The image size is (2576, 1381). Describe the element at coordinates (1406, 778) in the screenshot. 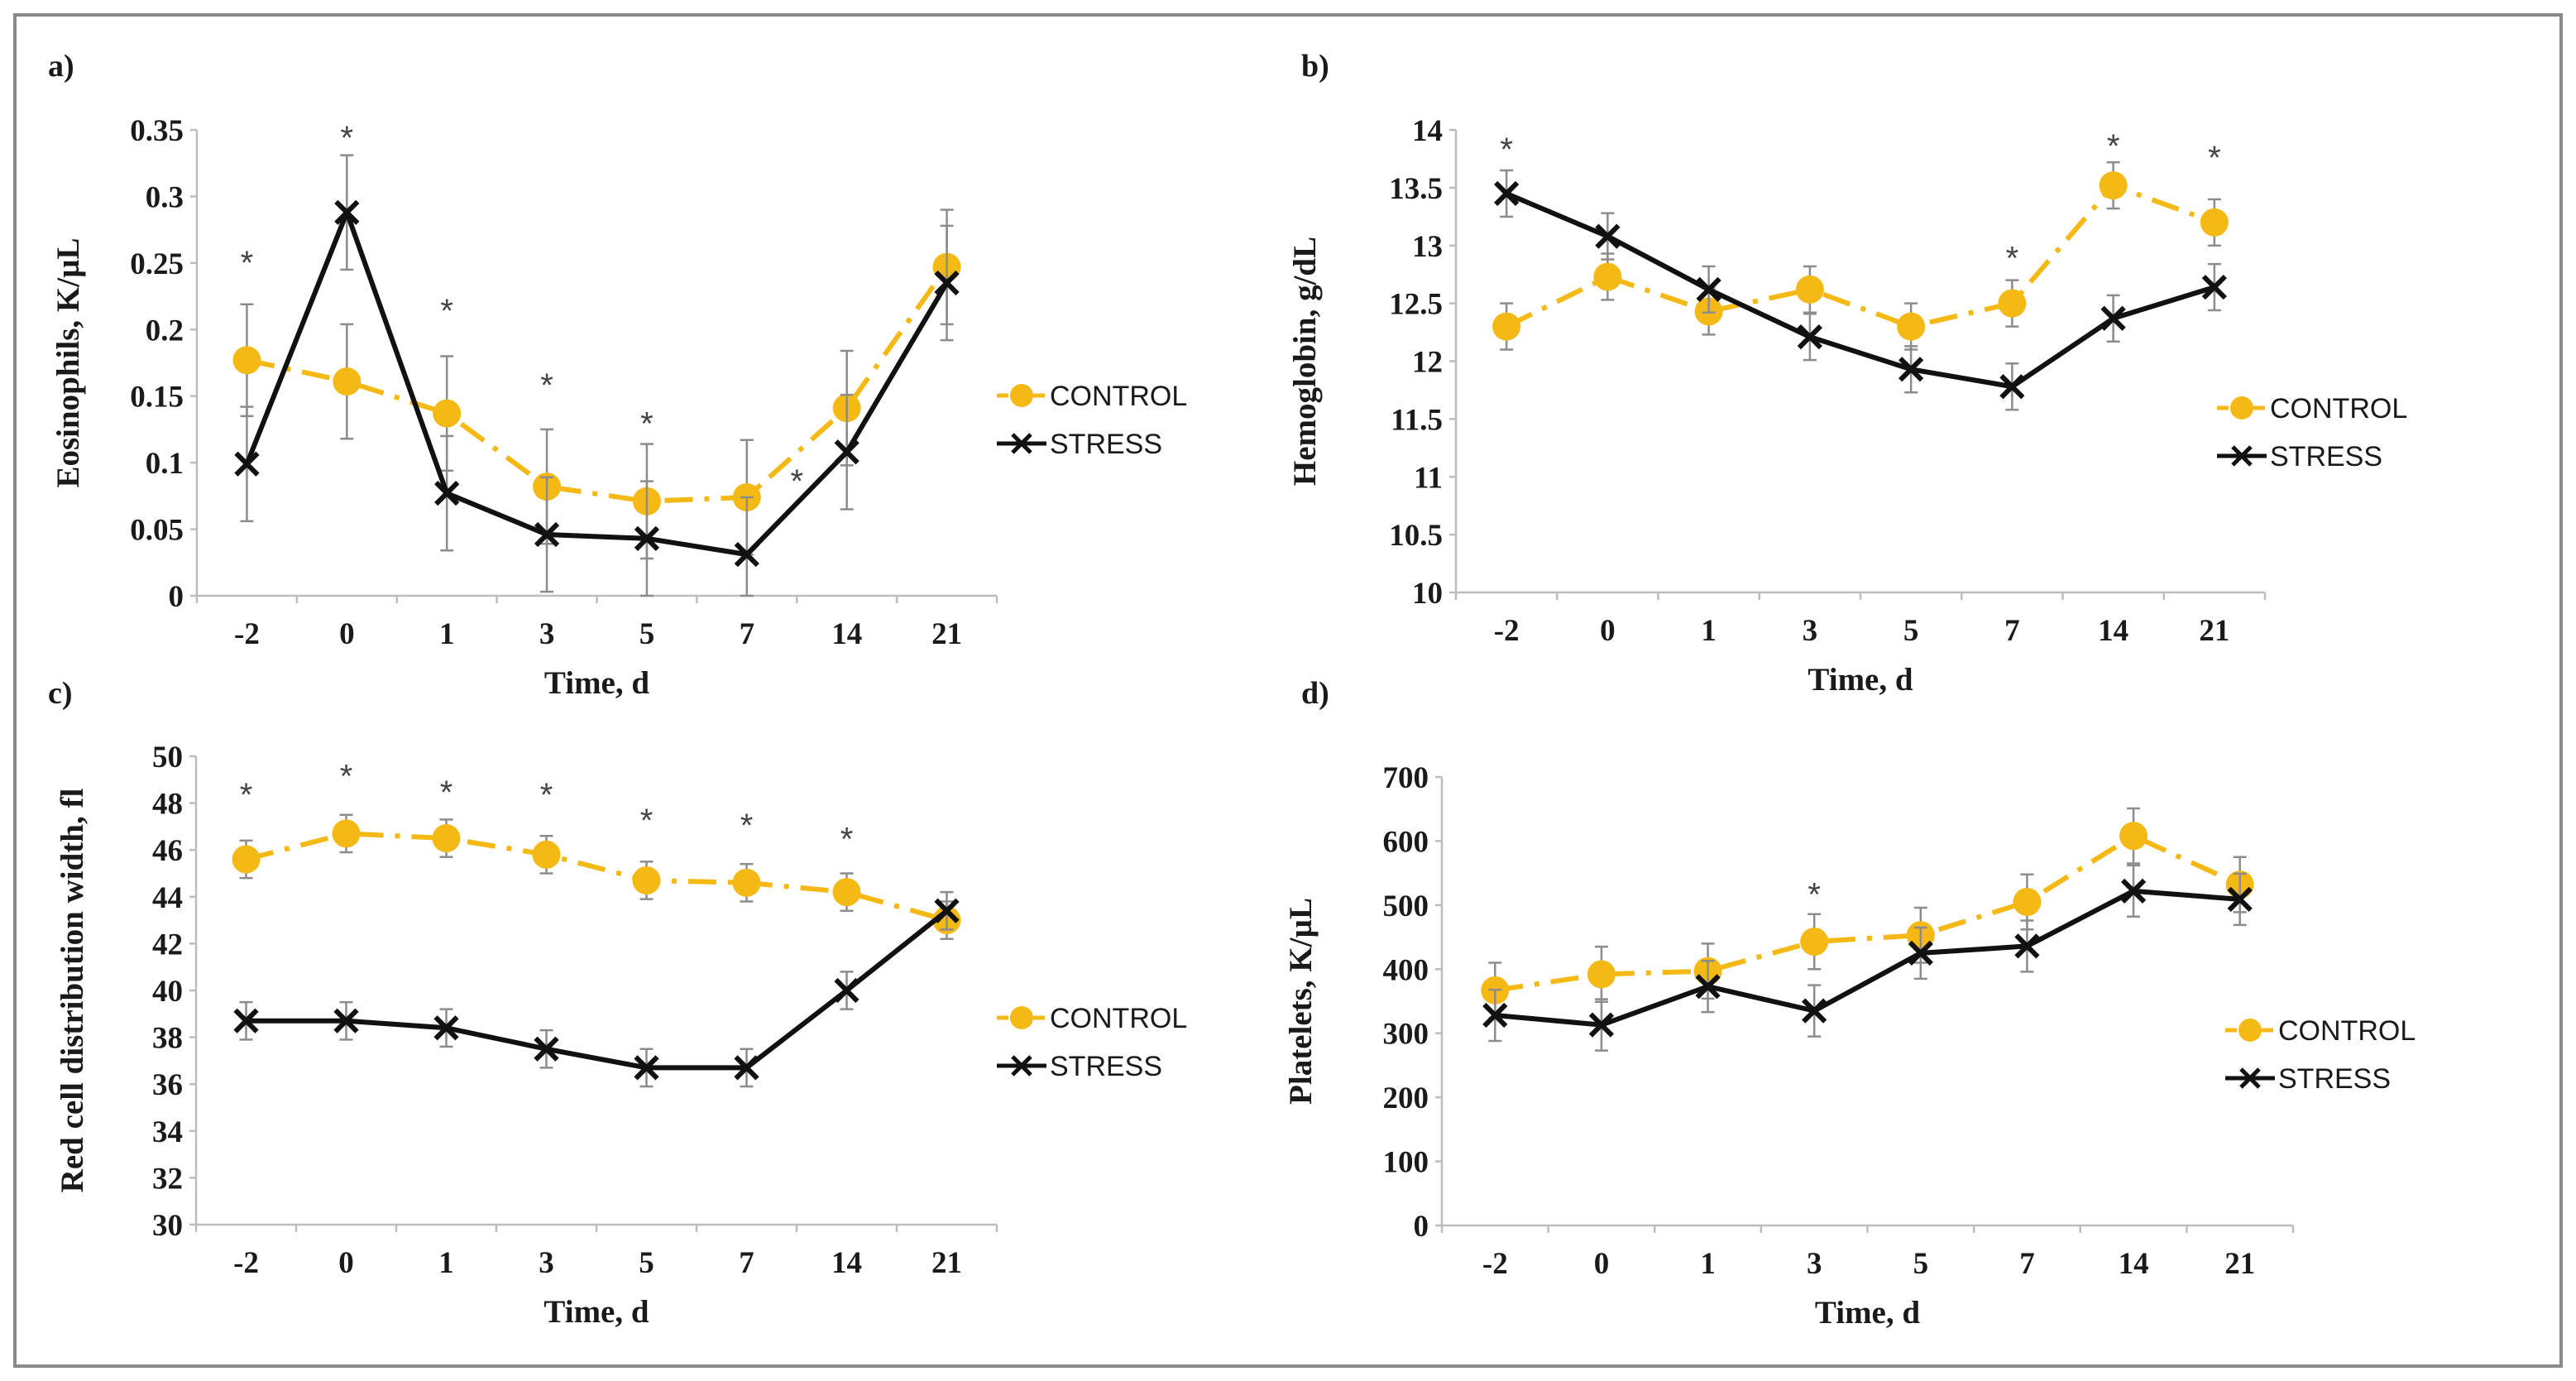

I see `panel-d-y-tick-label: 700` at that location.